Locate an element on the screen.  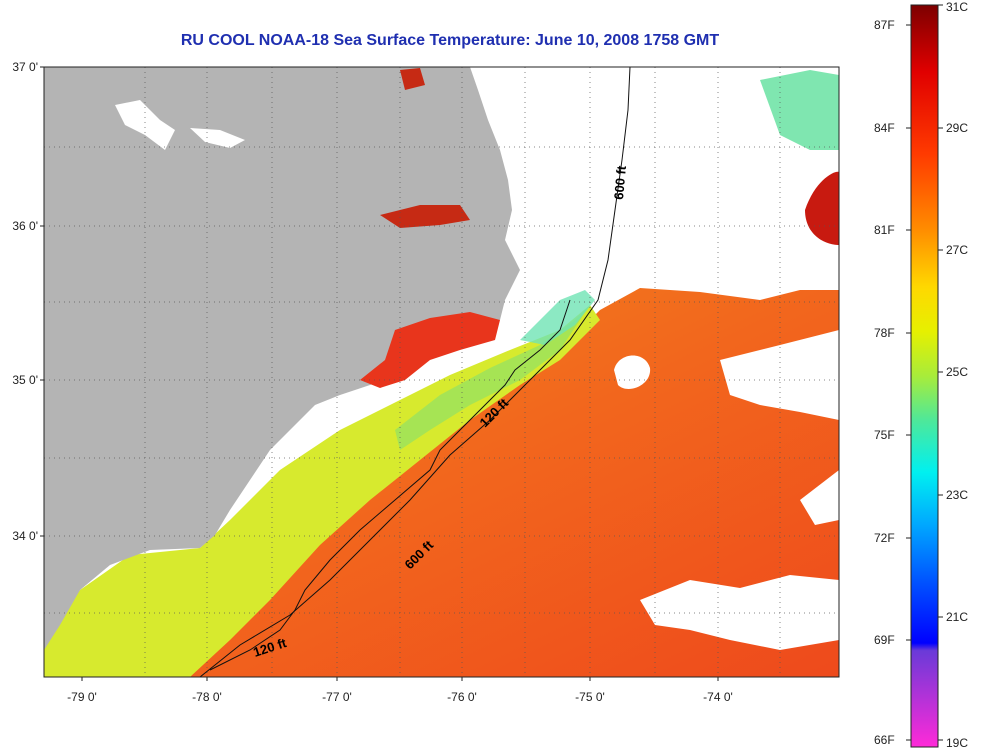
inshore-green-water is located at coordinates (492, 377).